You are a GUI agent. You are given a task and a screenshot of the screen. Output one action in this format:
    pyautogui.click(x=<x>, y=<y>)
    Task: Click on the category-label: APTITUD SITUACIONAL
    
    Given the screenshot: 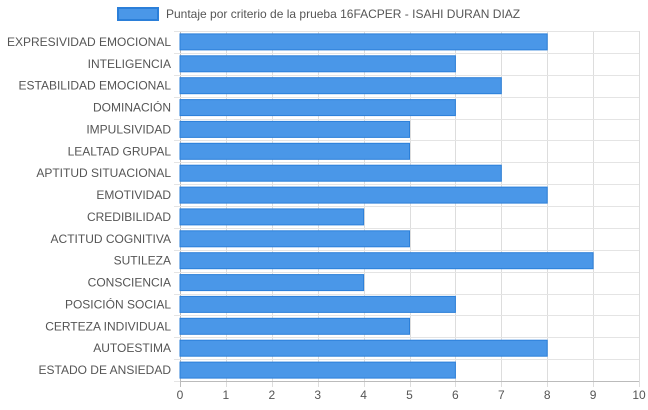 What is the action you would take?
    pyautogui.click(x=103, y=173)
    